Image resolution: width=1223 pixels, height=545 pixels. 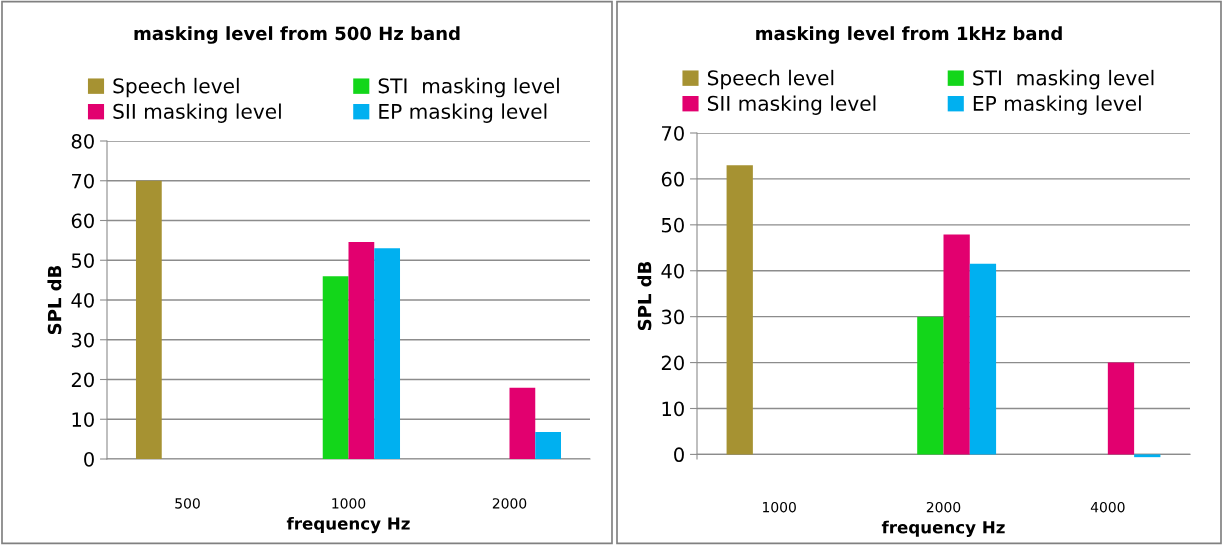 What do you see at coordinates (82, 141) in the screenshot?
I see `y-tick-label: 80` at bounding box center [82, 141].